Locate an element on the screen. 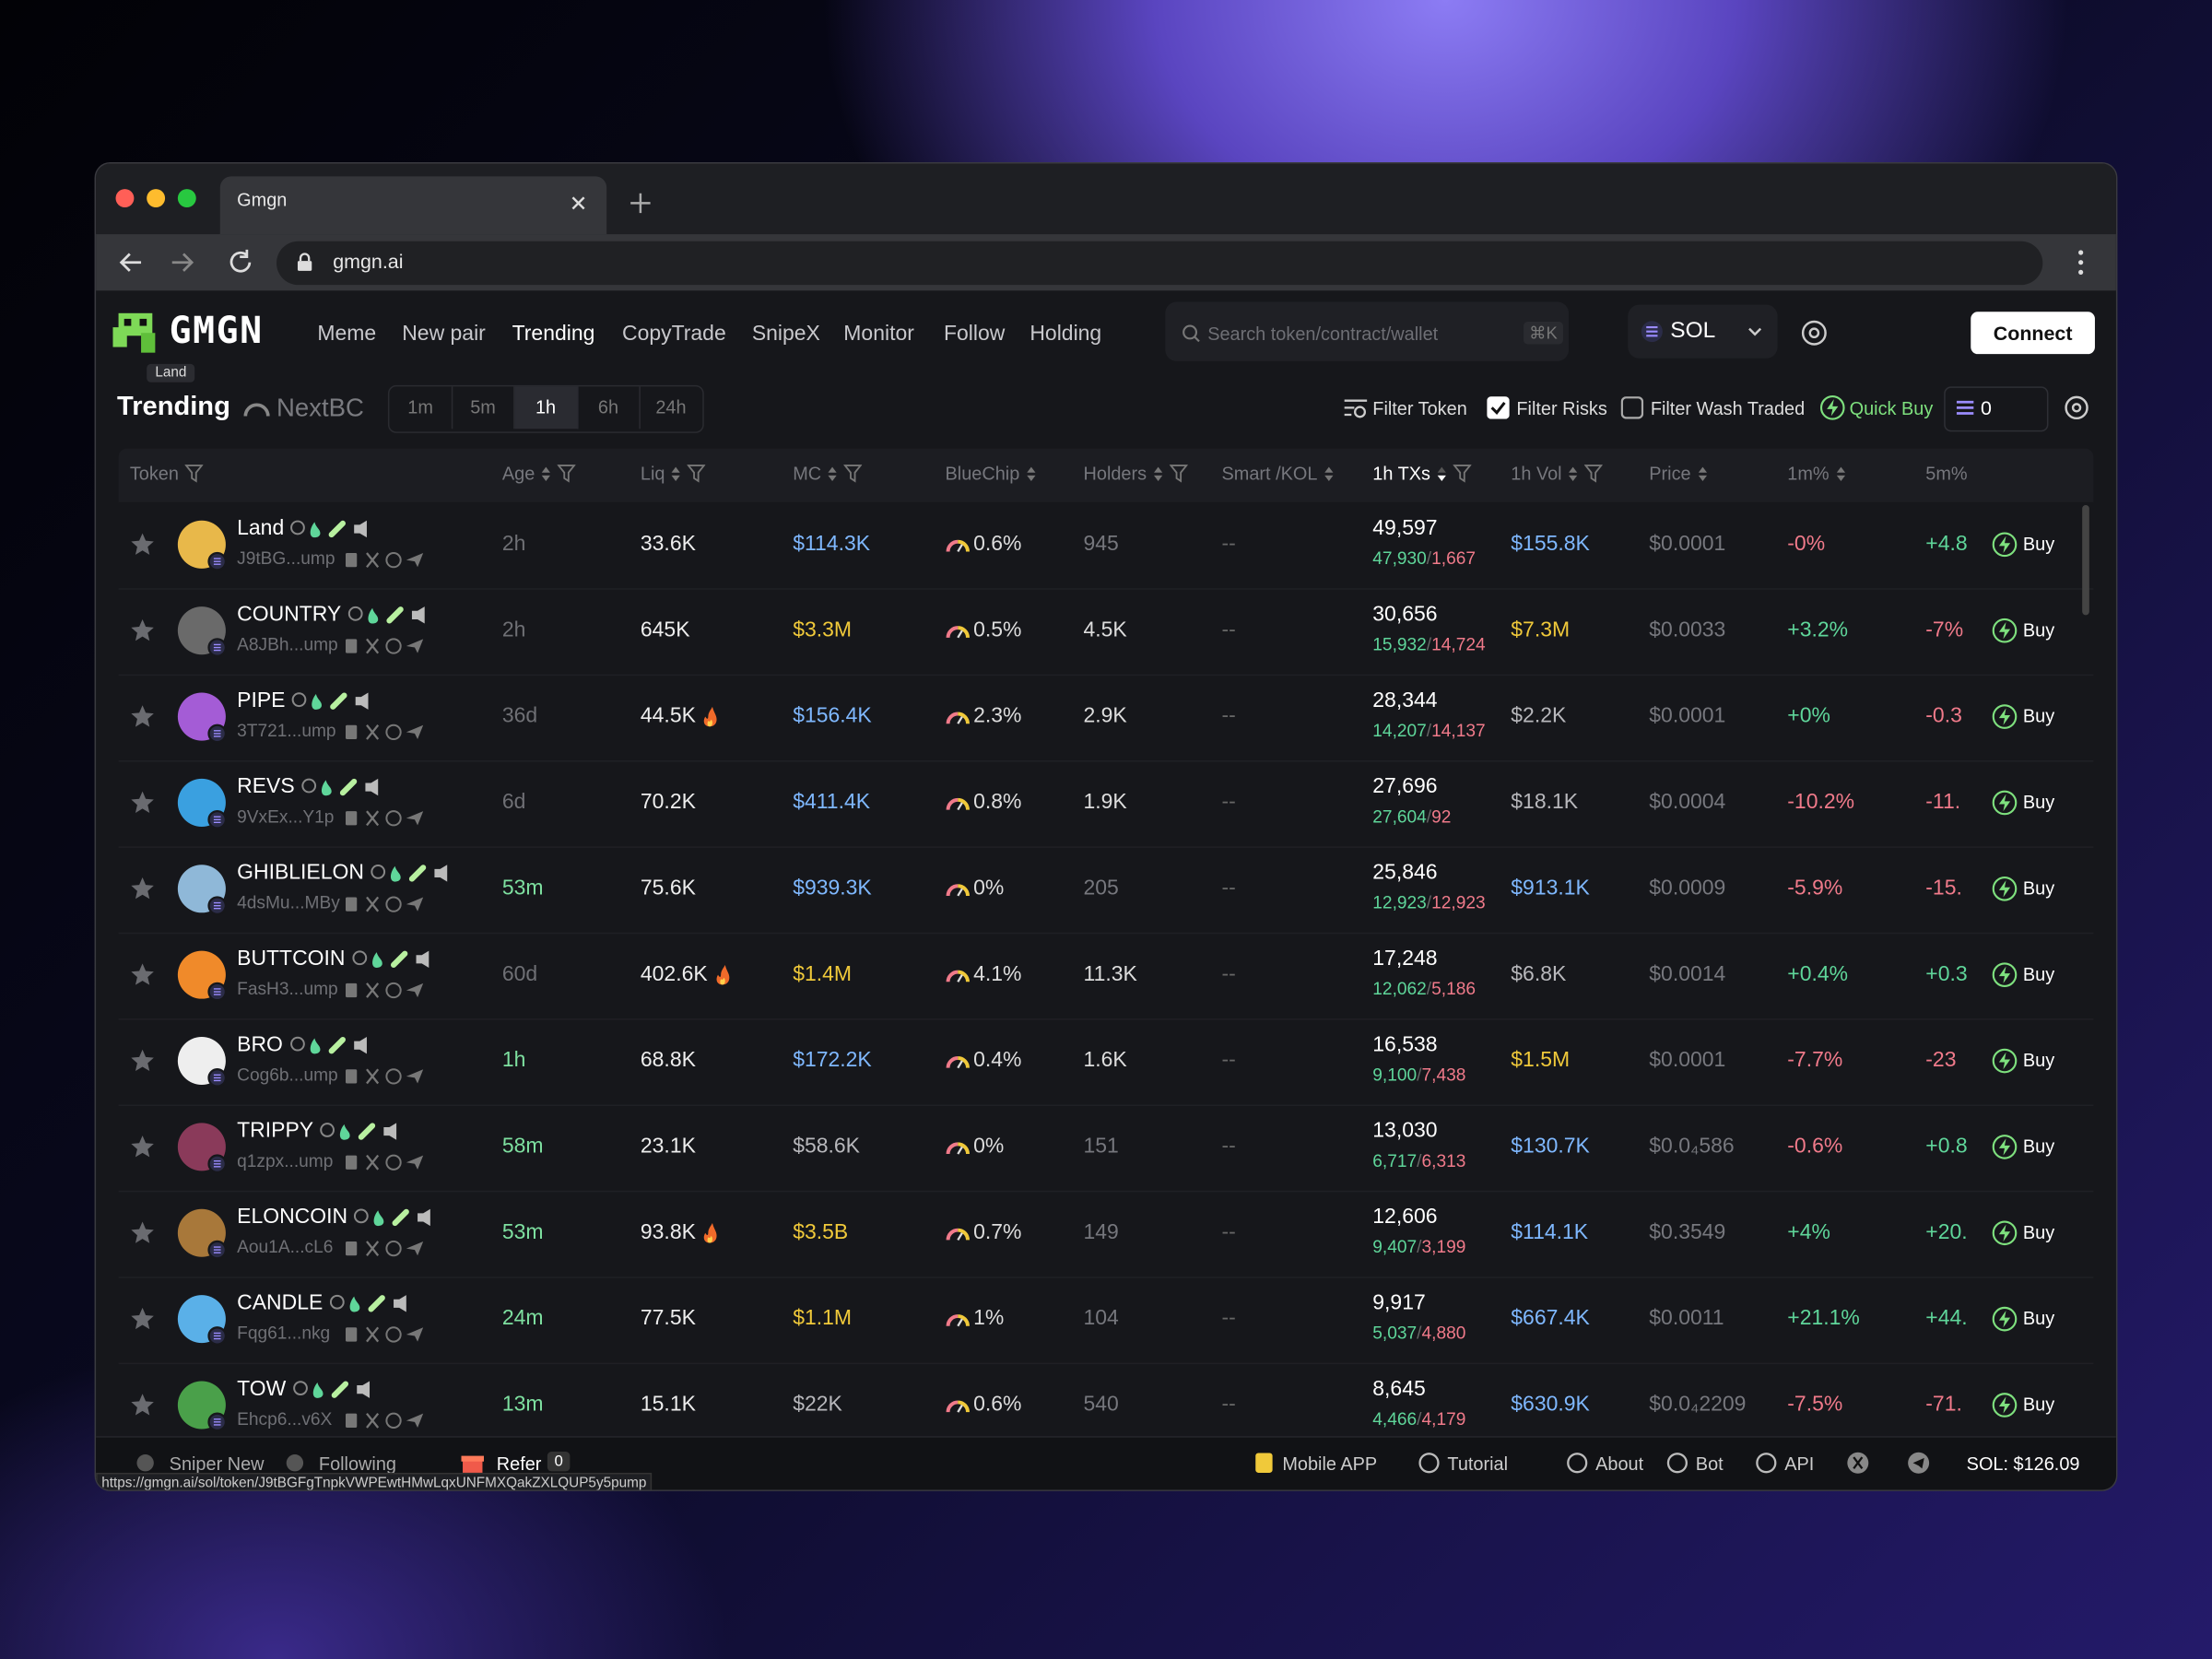 The height and width of the screenshot is (1659, 2212). token-name: COUNTRY is located at coordinates (289, 614).